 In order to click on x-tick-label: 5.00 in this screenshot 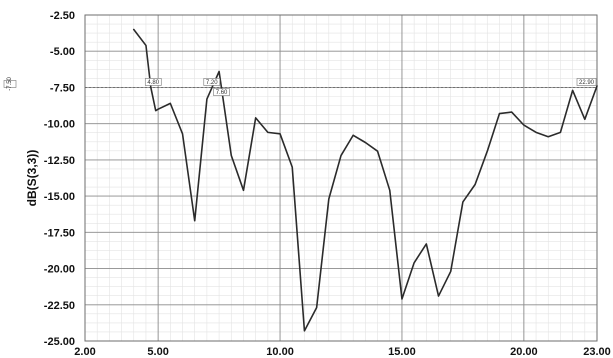, I will do `click(157, 352)`.